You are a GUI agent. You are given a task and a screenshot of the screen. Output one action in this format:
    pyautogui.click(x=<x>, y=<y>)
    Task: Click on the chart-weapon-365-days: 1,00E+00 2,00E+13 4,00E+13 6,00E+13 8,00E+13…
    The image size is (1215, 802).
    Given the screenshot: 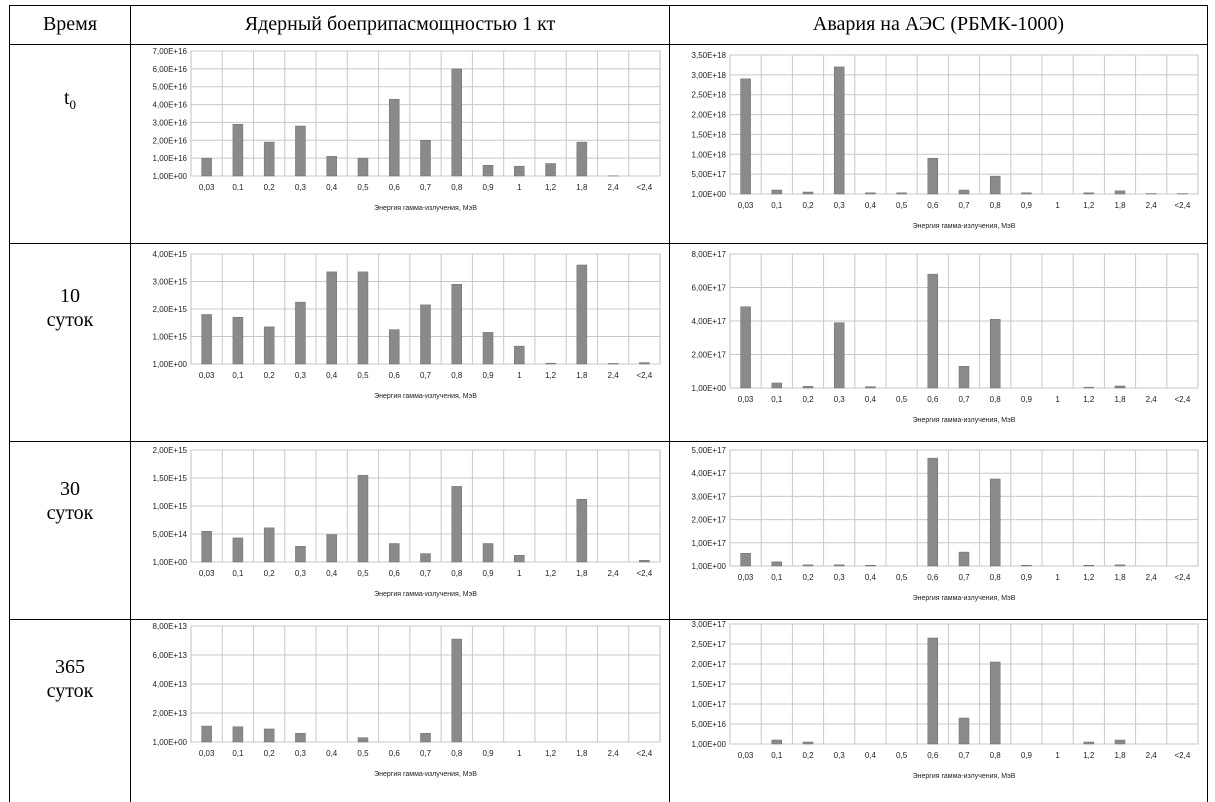 What is the action you would take?
    pyautogui.click(x=407, y=700)
    